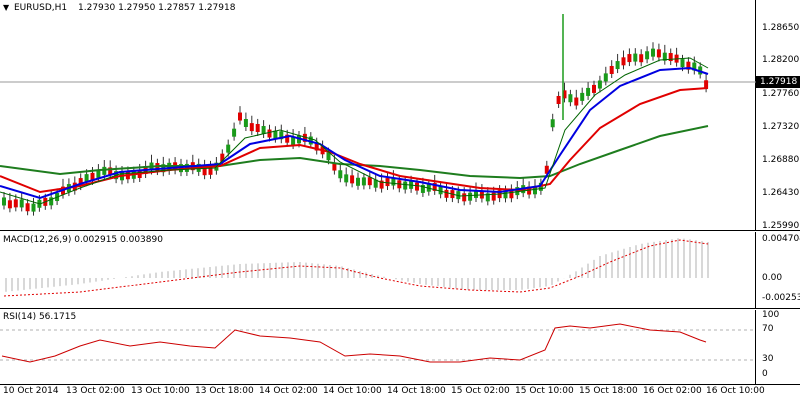  Describe the element at coordinates (781, 28) in the screenshot. I see `price-ytick: 1.28650` at that location.